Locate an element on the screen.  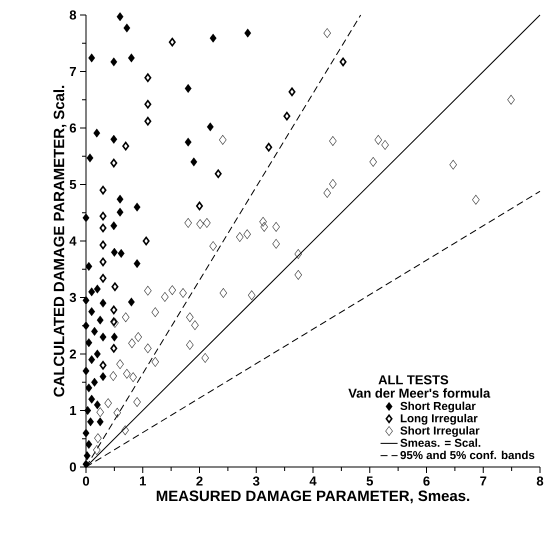
y-tick-label: 2 is located at coordinates (73, 354).